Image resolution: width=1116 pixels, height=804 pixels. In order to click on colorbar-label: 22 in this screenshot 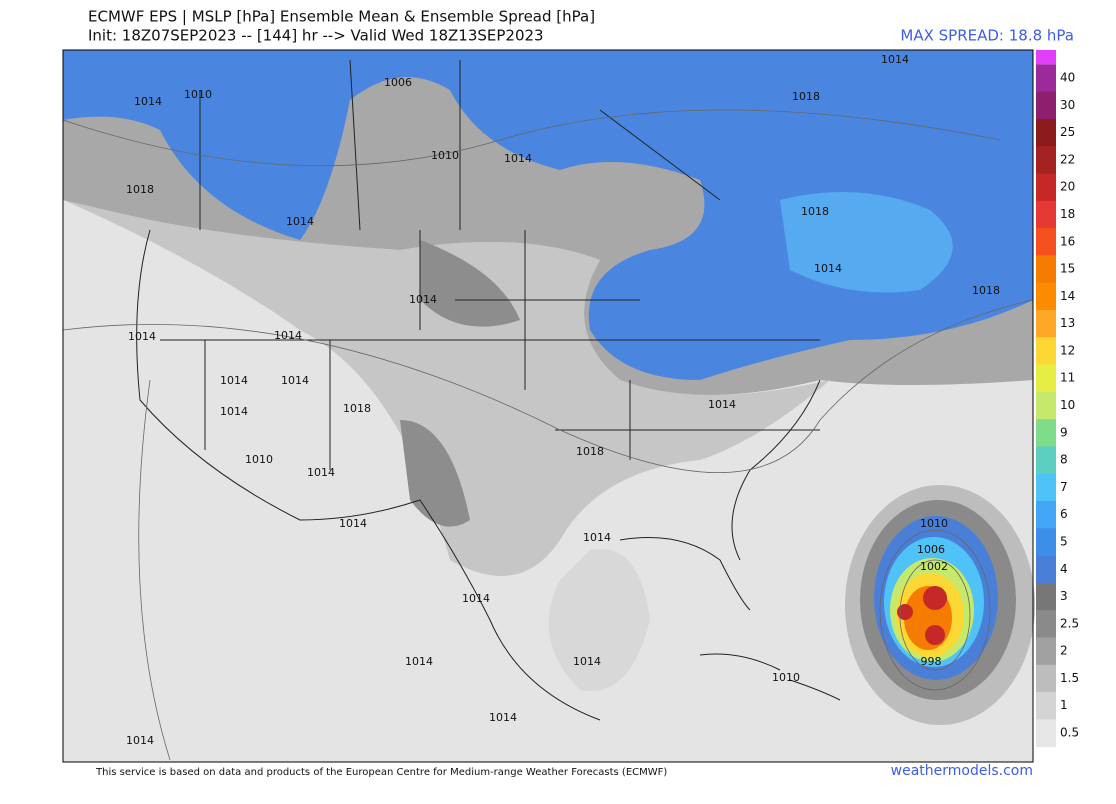, I will do `click(1067, 159)`.